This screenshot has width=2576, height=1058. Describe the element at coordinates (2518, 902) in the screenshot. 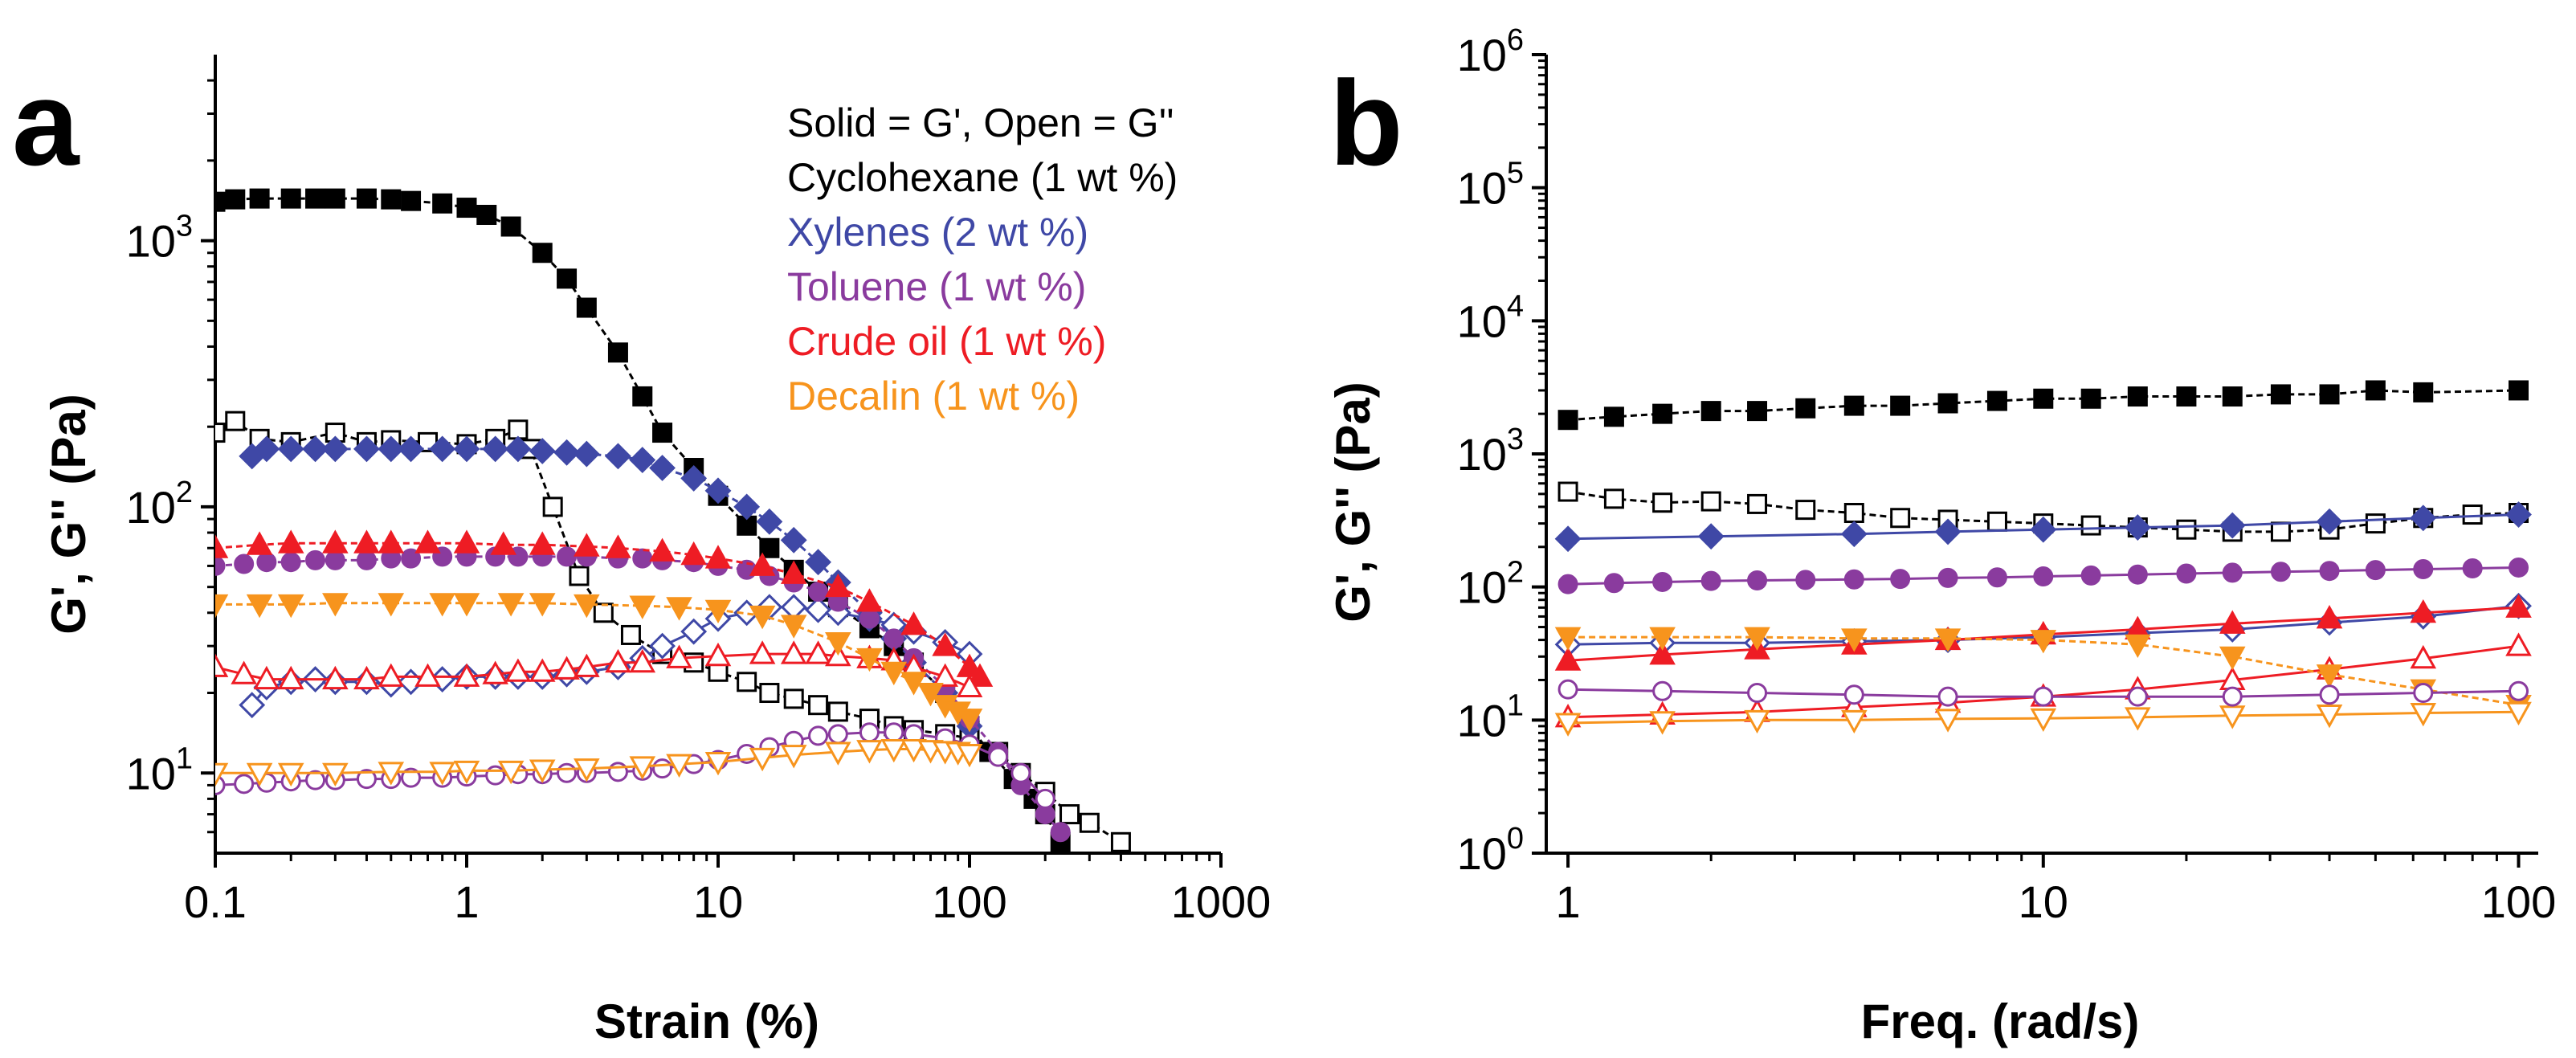

I see `panel-b-x-tick-label: 100` at that location.